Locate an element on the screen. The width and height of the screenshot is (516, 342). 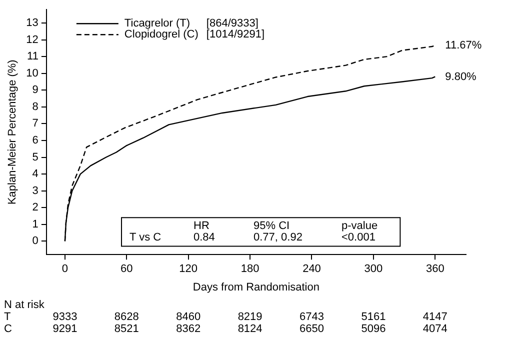
text: T is located at coordinates (7, 317).